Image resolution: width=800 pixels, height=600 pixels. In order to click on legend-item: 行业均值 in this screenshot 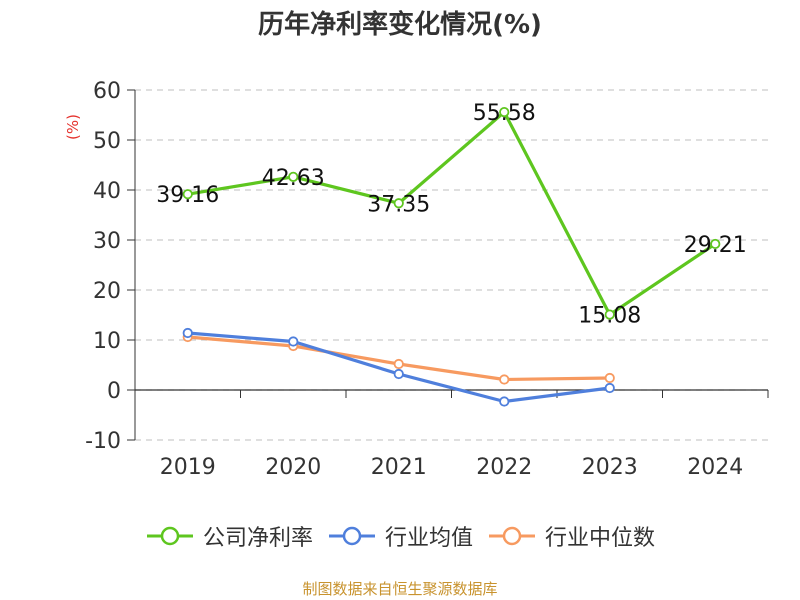, I will do `click(400, 536)`.